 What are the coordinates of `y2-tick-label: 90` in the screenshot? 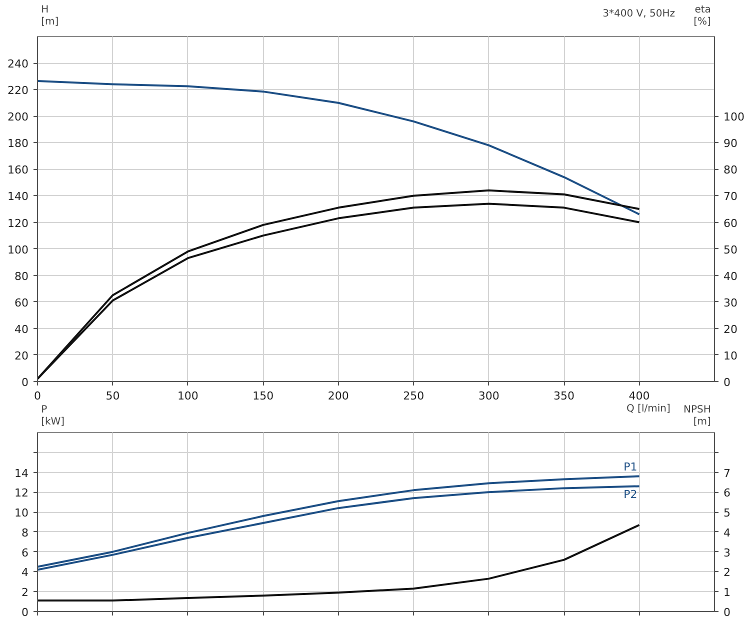 It's located at (731, 143).